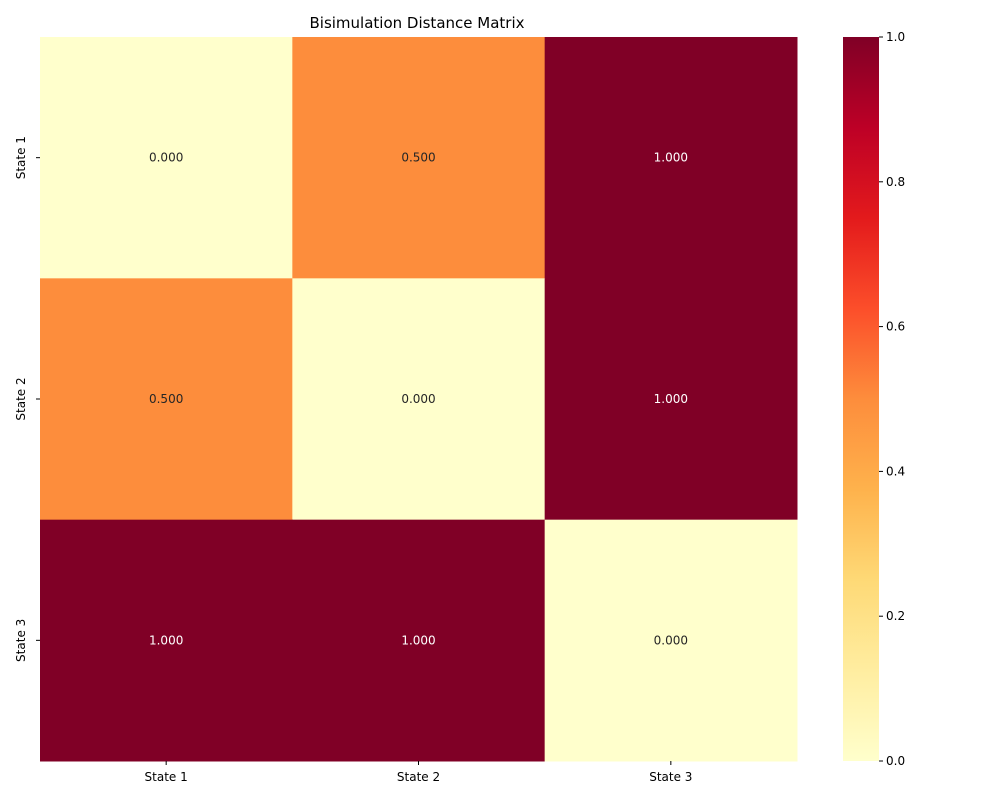 The image size is (1000, 800). I want to click on y-tick-label: State 2, so click(21, 398).